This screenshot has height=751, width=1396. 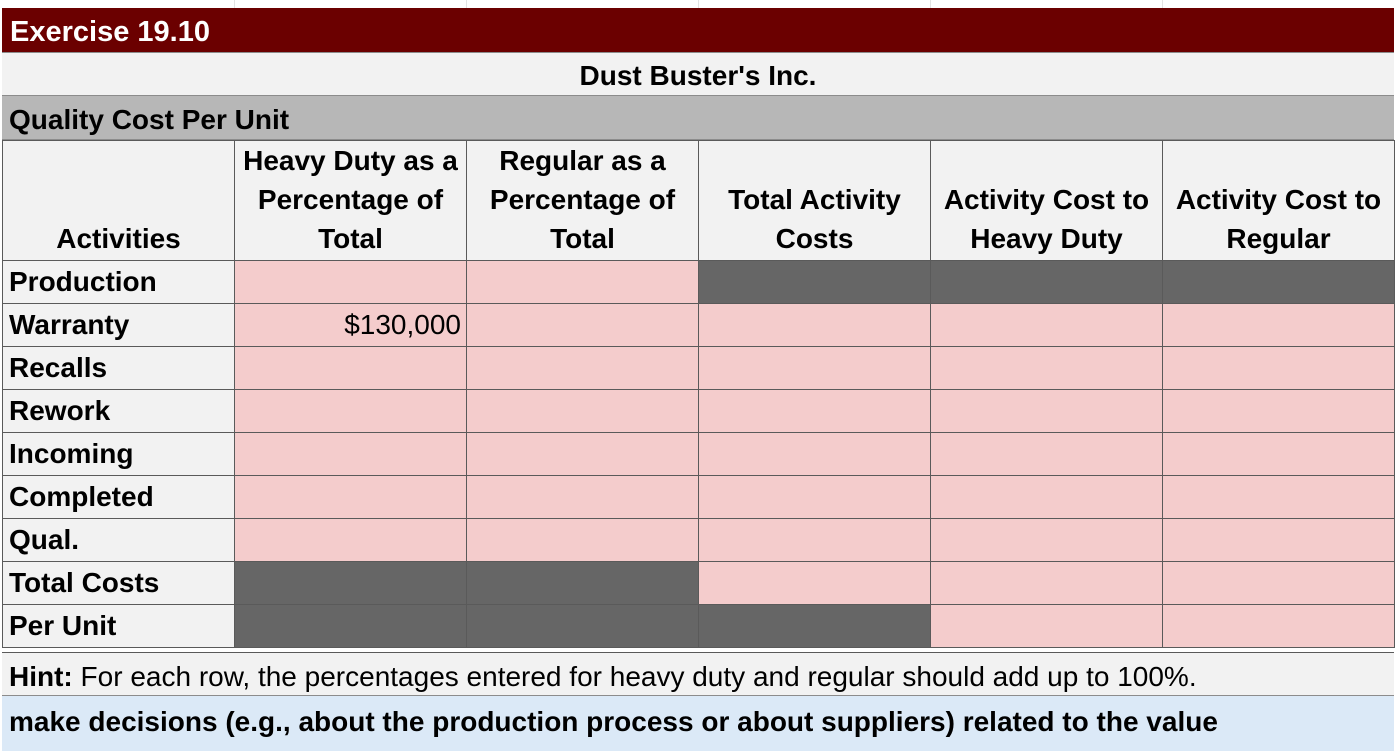 I want to click on row-label-rework: Rework, so click(x=118, y=411).